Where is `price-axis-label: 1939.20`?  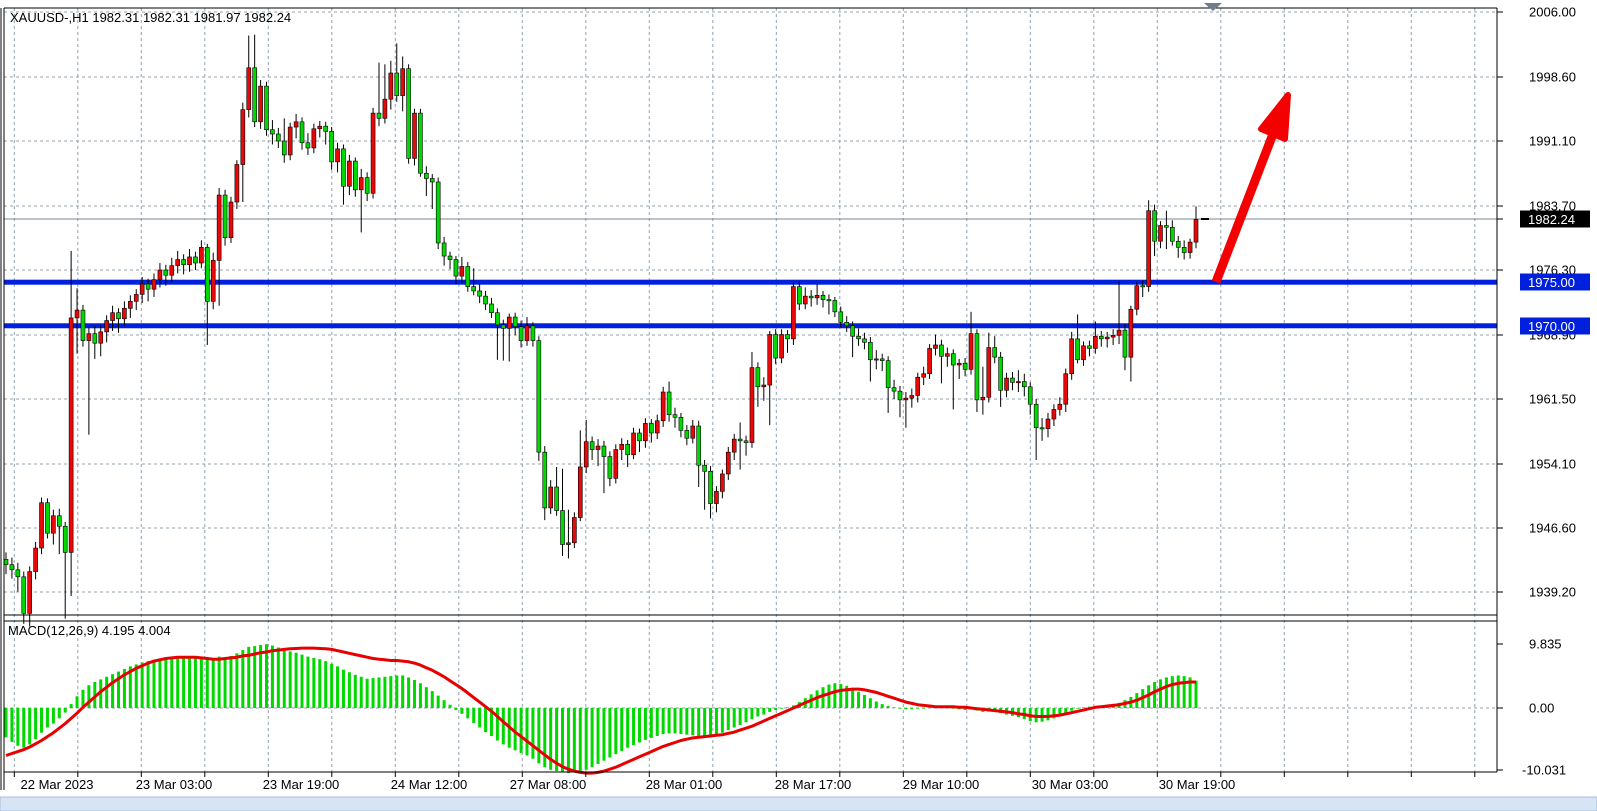
price-axis-label: 1939.20 is located at coordinates (1552, 592).